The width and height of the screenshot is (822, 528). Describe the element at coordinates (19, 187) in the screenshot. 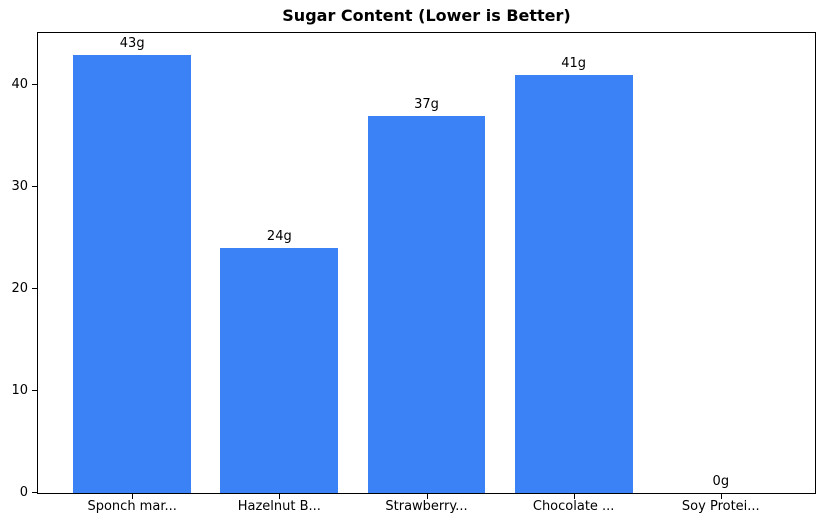

I see `y-axis-tick-label: 30` at that location.